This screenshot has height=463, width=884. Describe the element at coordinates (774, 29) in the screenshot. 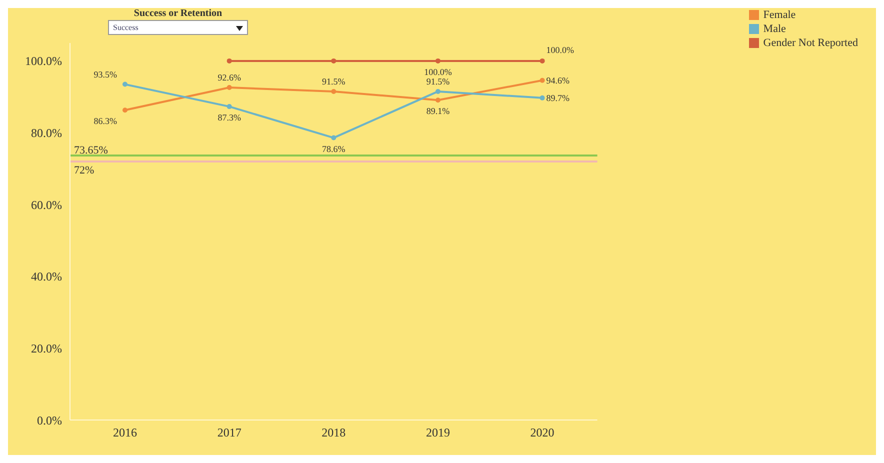

I see `legend-label: Male` at that location.